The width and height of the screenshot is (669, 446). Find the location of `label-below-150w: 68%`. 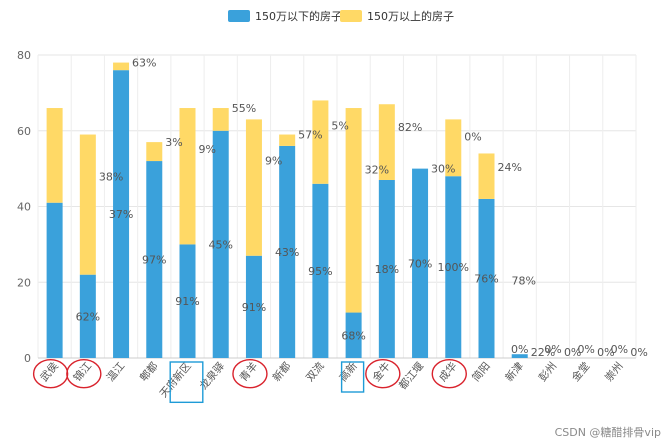

label-below-150w: 68% is located at coordinates (353, 335).